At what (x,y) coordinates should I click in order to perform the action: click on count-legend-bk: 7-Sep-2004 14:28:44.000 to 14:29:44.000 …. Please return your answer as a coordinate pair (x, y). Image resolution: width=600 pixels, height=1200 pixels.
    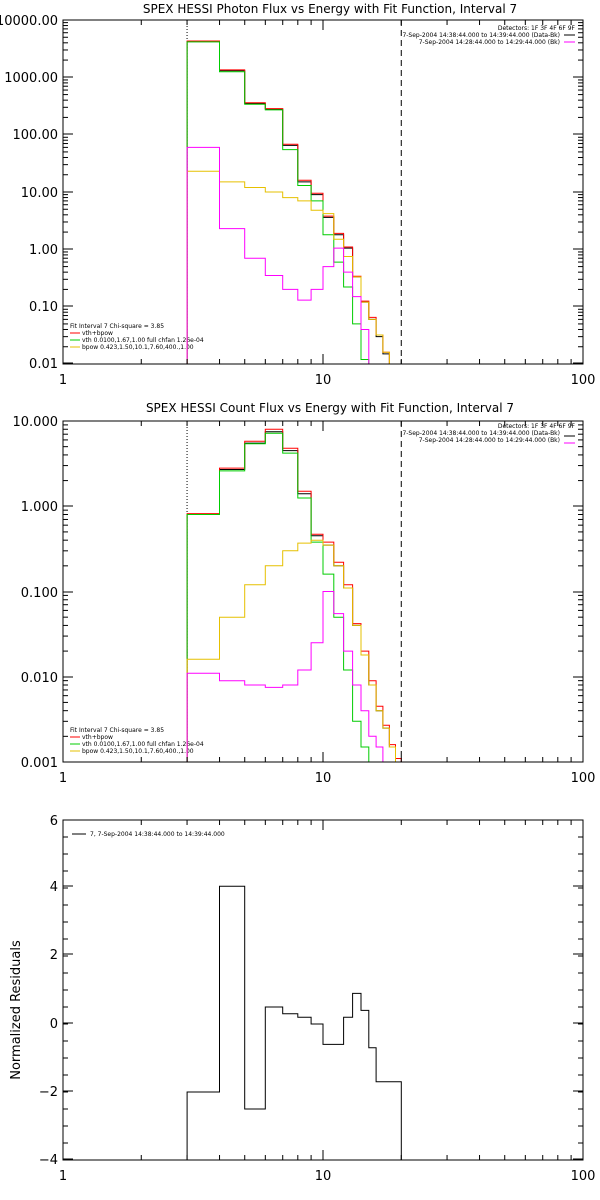
    Looking at the image, I should click on (489, 440).